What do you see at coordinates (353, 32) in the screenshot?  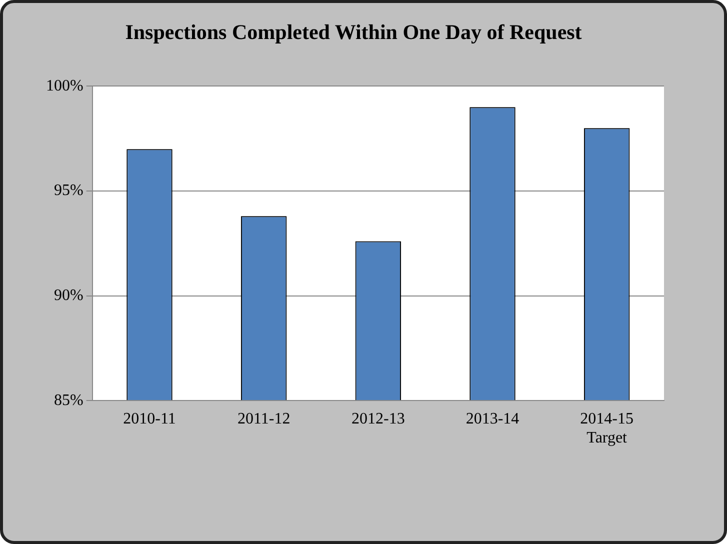 I see `chart-title: Inspections Completed Within One Day of Request` at bounding box center [353, 32].